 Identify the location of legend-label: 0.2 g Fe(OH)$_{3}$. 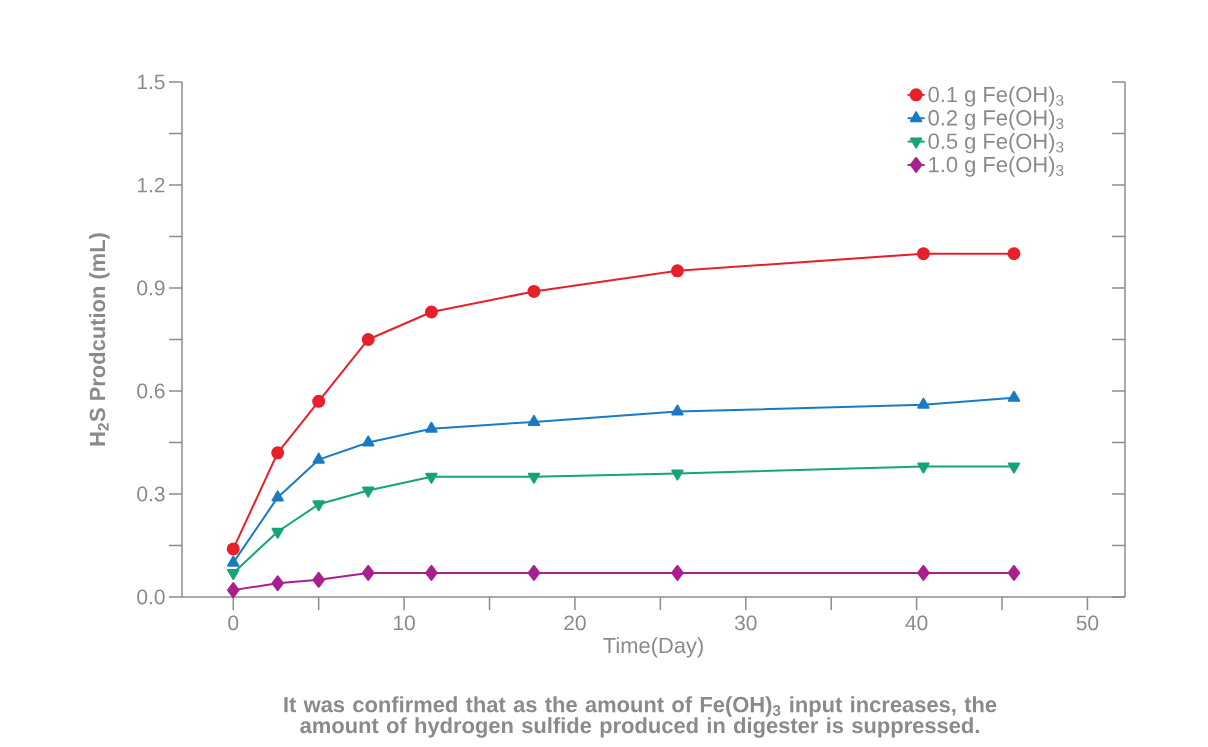
(996, 119).